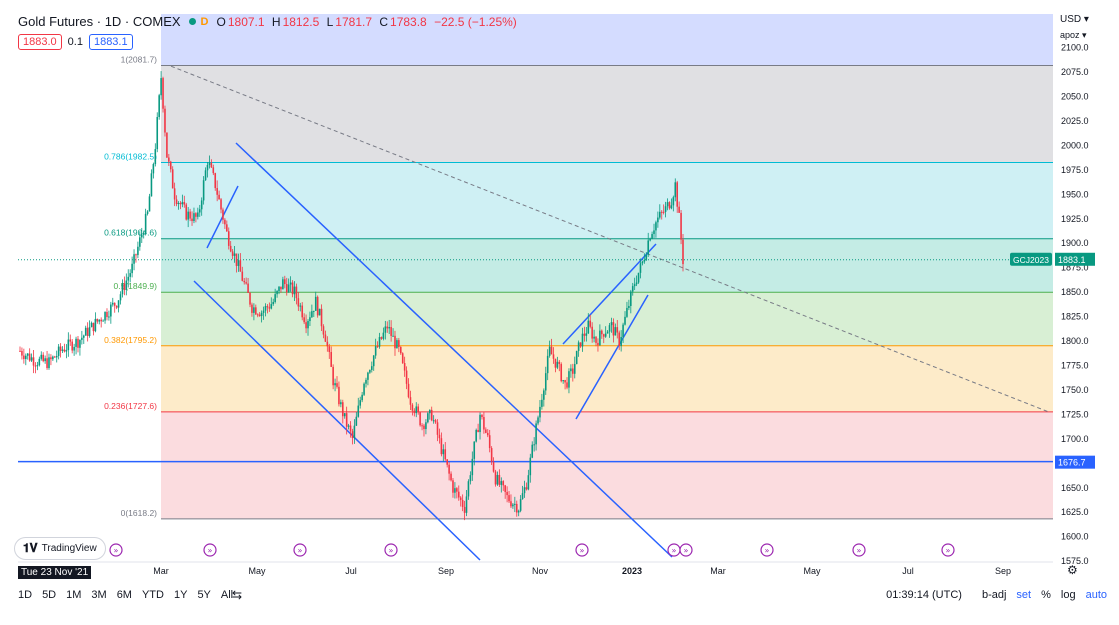 The image size is (1119, 625). I want to click on ask-button: 1883.1, so click(110, 42).